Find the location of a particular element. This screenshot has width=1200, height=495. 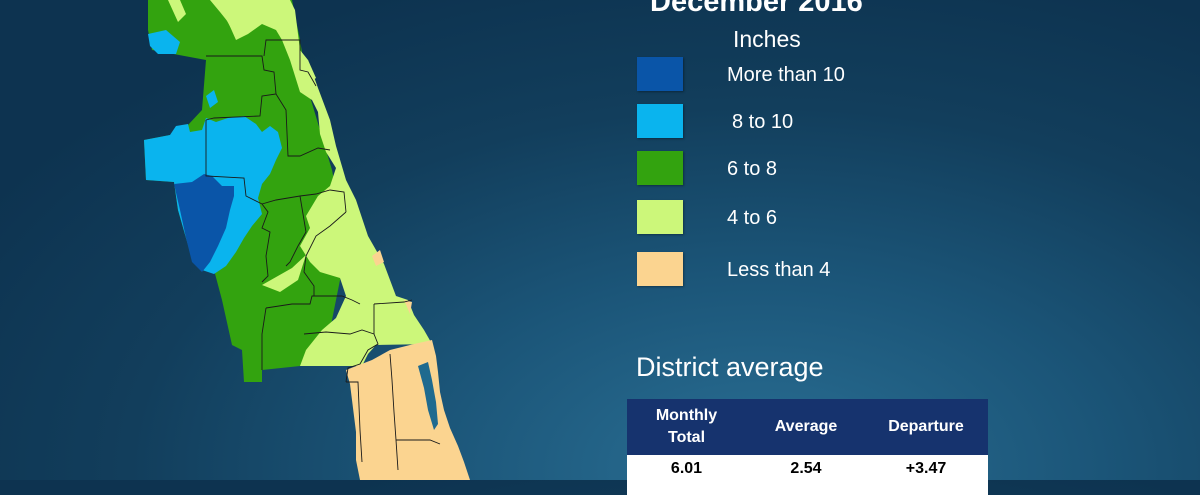

average-value: 2.54 is located at coordinates (806, 468).